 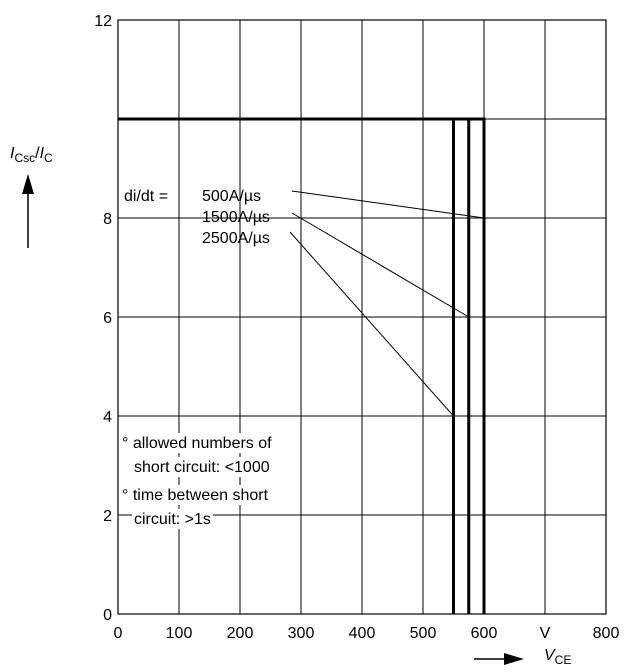 I want to click on x-tick-label: 500, so click(x=423, y=633).